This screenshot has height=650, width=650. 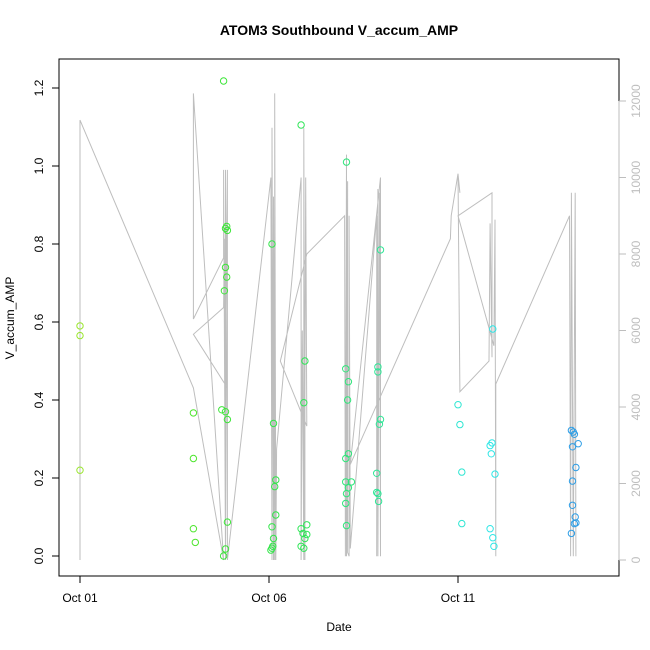 I want to click on y2-tick-label: 12000, so click(x=636, y=101).